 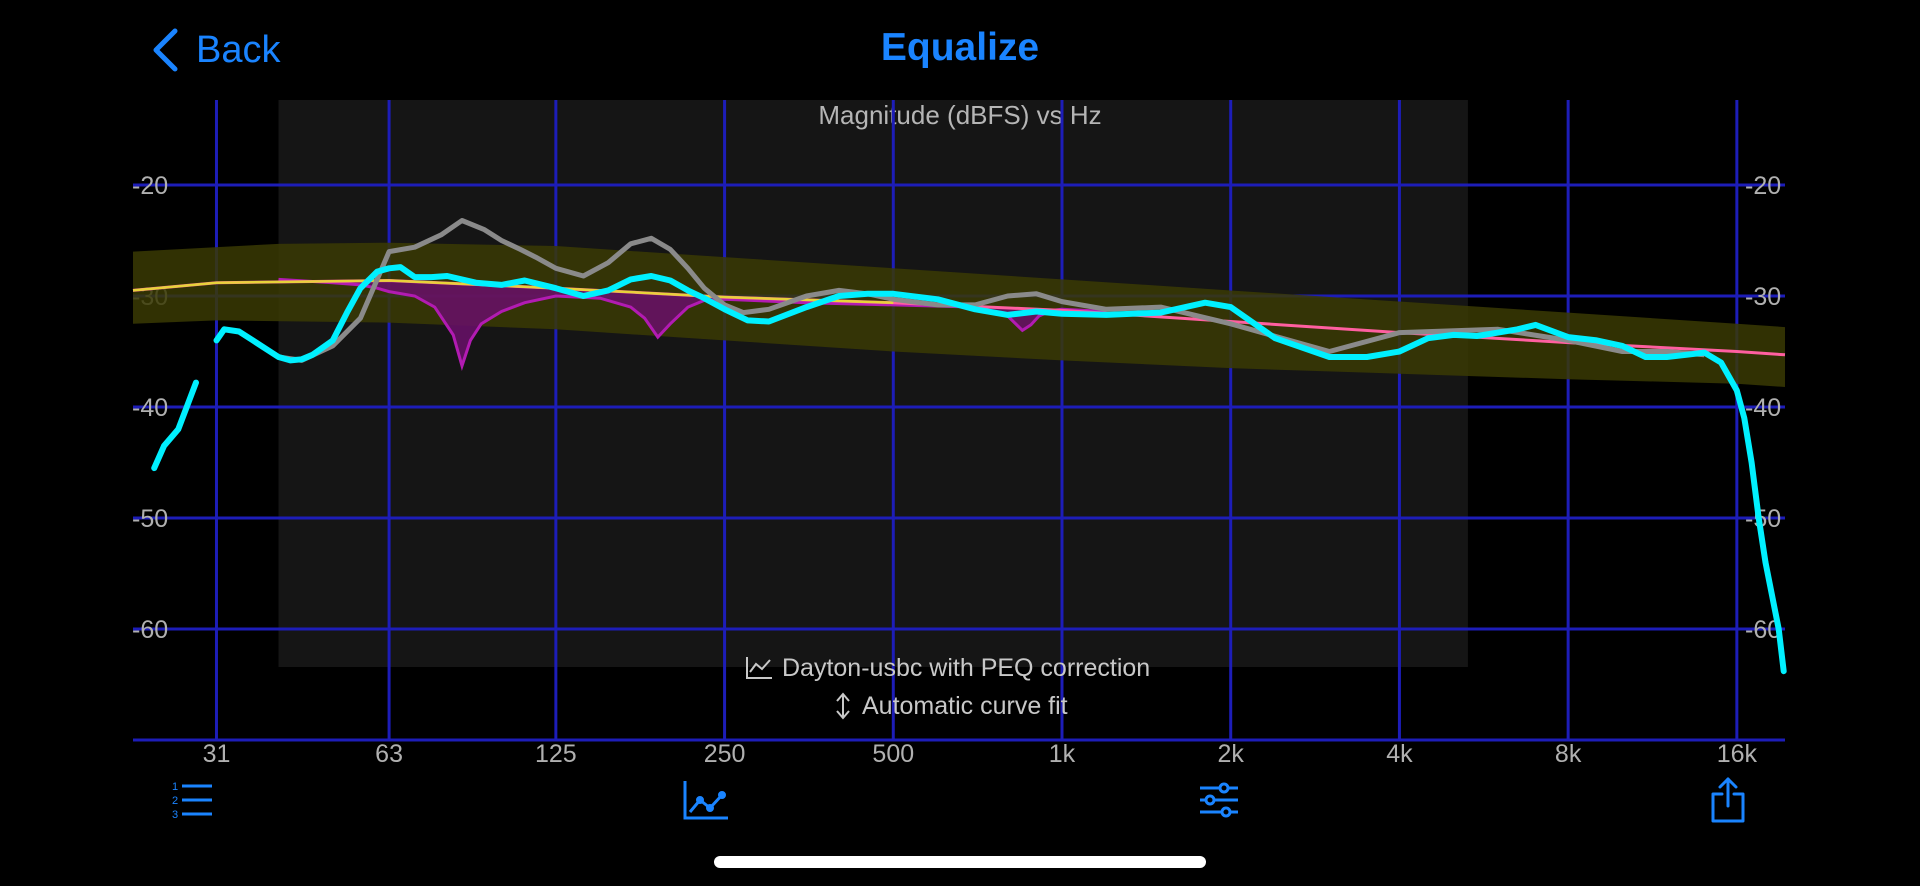 I want to click on filters-button, so click(x=1219, y=800).